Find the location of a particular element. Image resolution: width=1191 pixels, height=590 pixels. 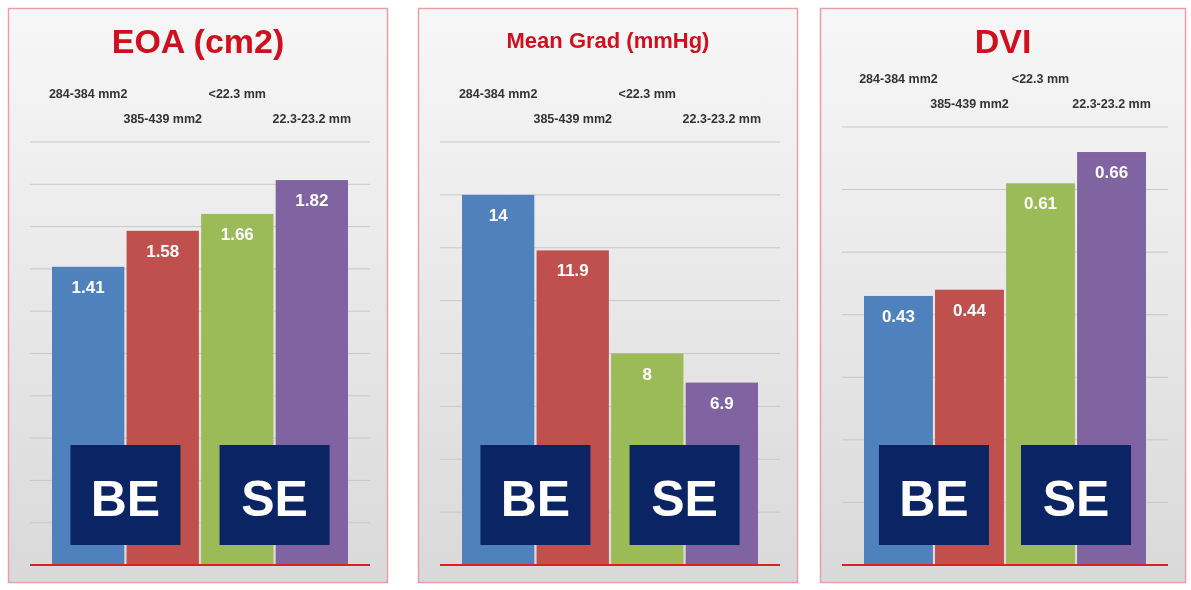

data-label: 1.66 is located at coordinates (237, 234).